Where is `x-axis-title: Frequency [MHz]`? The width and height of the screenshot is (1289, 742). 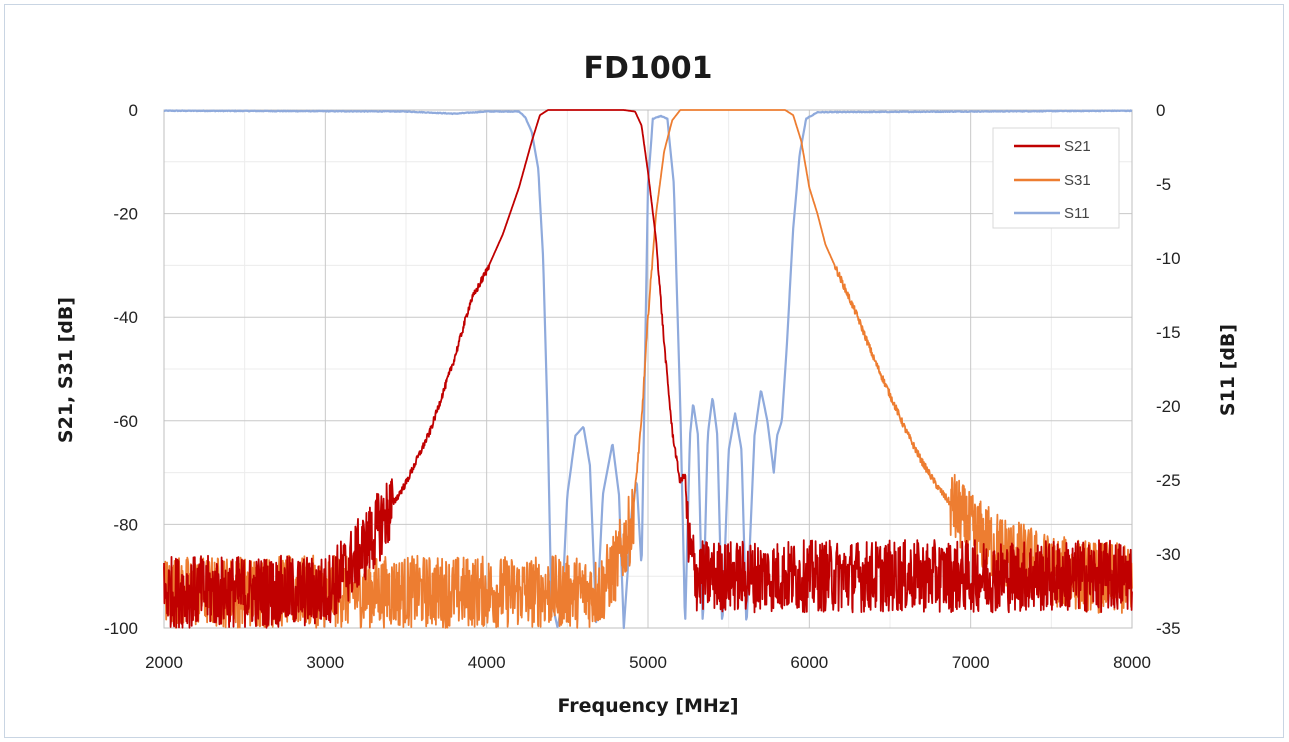 x-axis-title: Frequency [MHz] is located at coordinates (647, 706).